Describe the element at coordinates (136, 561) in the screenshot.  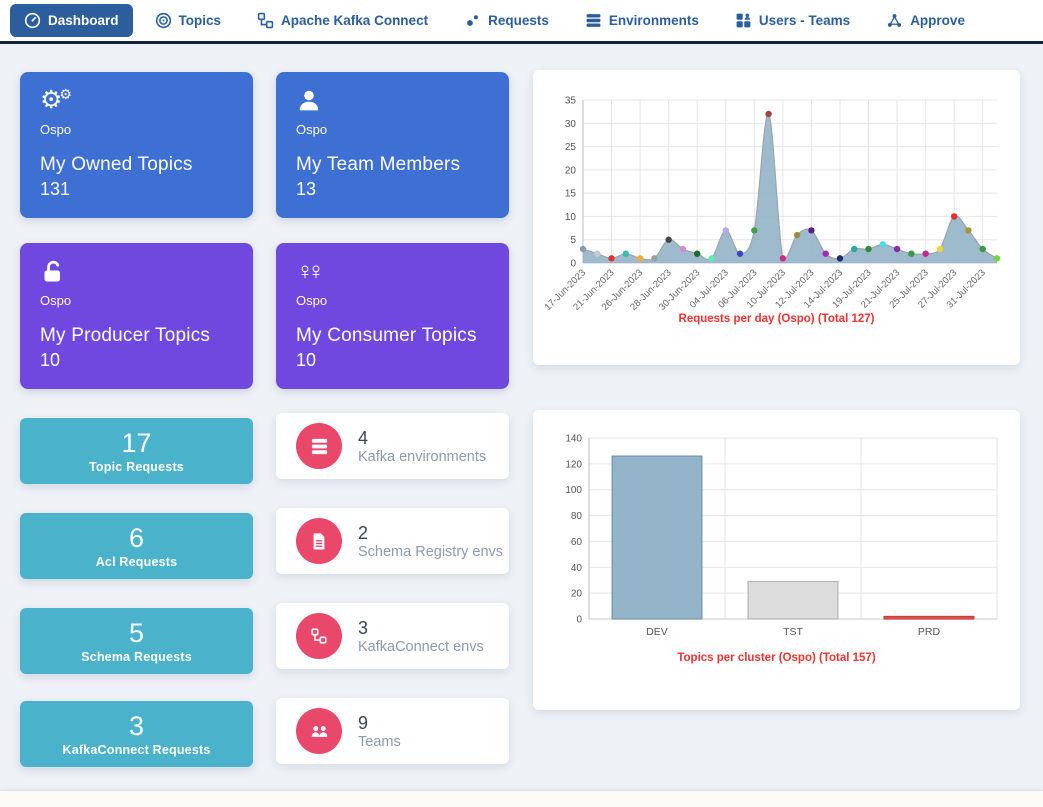
I see `request-label: Acl Requests` at that location.